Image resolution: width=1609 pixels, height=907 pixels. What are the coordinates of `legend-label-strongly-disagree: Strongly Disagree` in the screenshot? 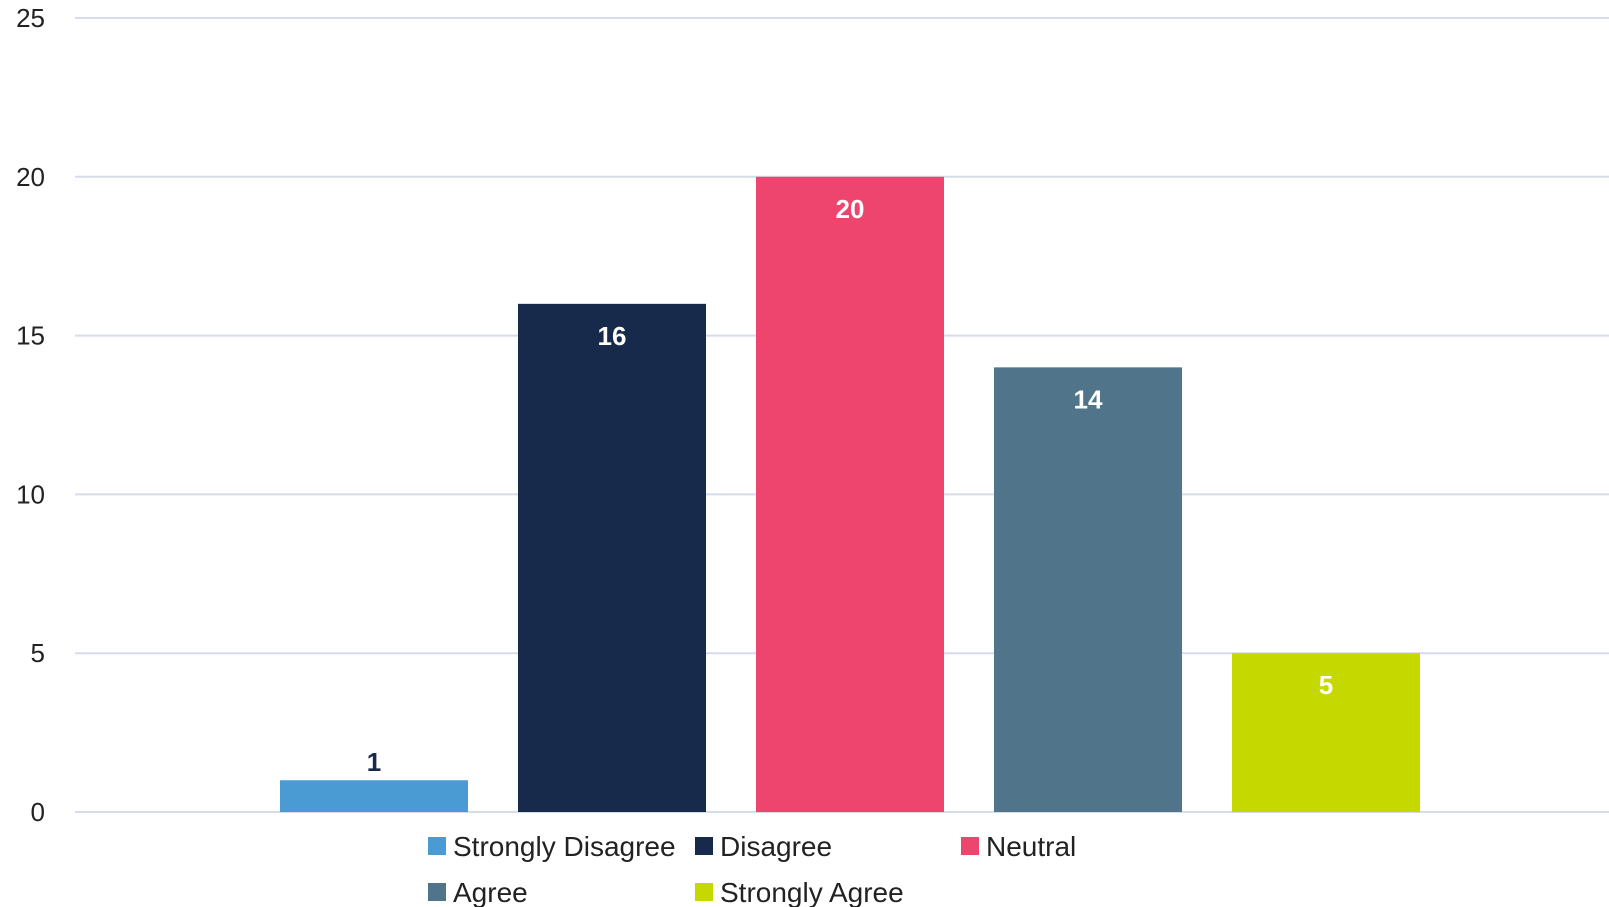 It's located at (564, 846).